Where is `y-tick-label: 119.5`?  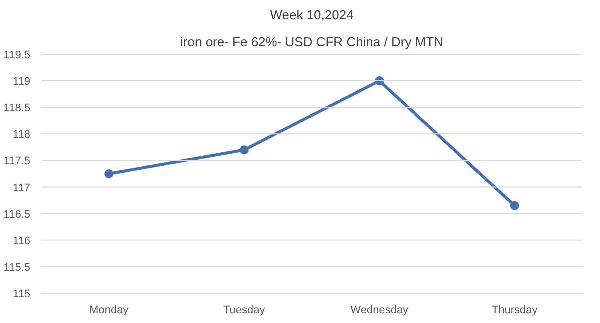 y-tick-label: 119.5 is located at coordinates (17, 56).